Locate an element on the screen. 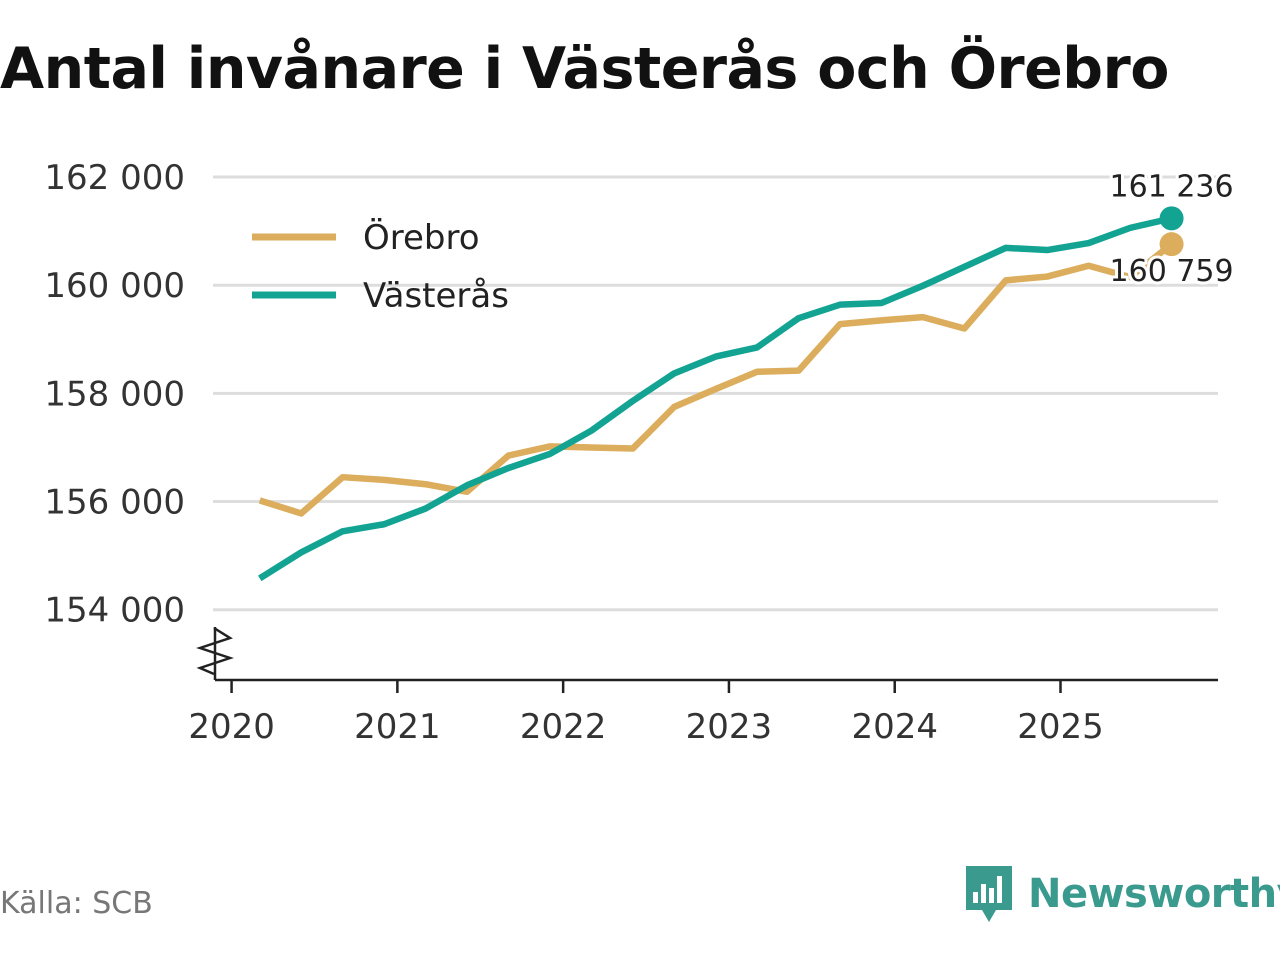  end-point-orebro is located at coordinates (1171, 244).